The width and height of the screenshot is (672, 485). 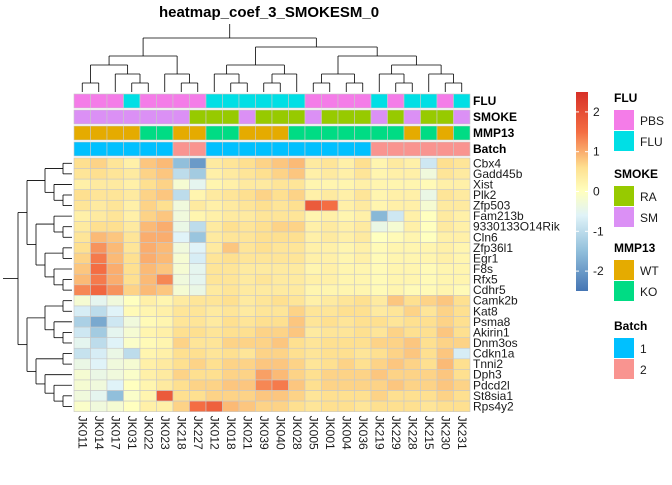 I want to click on heatmap-cell-St8sia1-JK028, so click(x=297, y=396).